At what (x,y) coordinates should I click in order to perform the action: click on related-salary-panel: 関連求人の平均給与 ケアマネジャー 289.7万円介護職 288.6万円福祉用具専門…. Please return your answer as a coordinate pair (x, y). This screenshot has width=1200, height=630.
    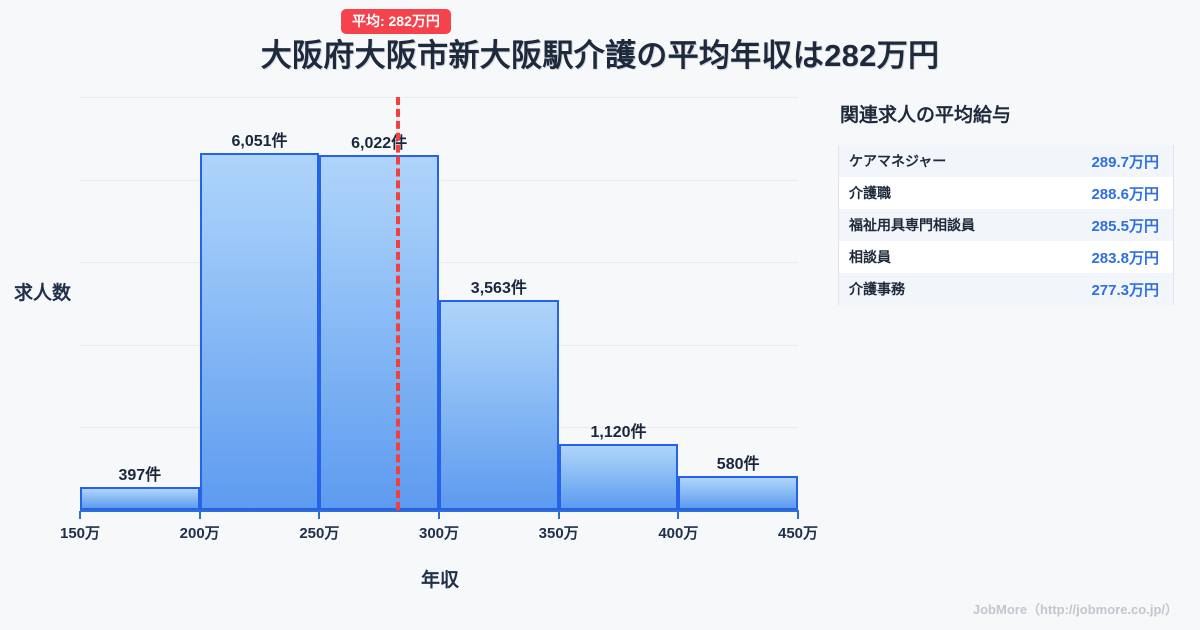
    Looking at the image, I should click on (1006, 202).